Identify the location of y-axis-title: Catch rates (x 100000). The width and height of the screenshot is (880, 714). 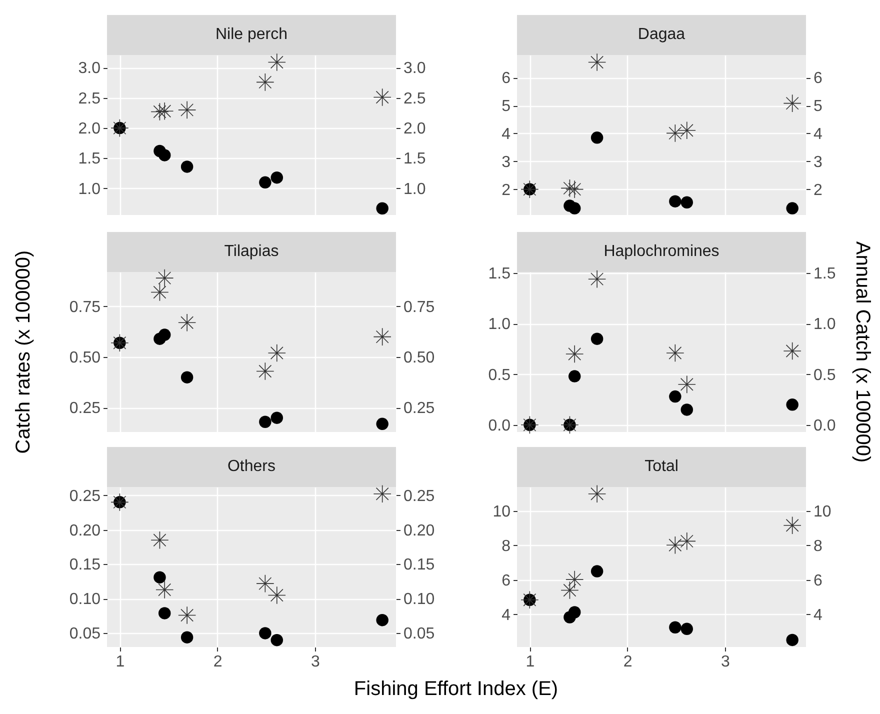
(24, 352).